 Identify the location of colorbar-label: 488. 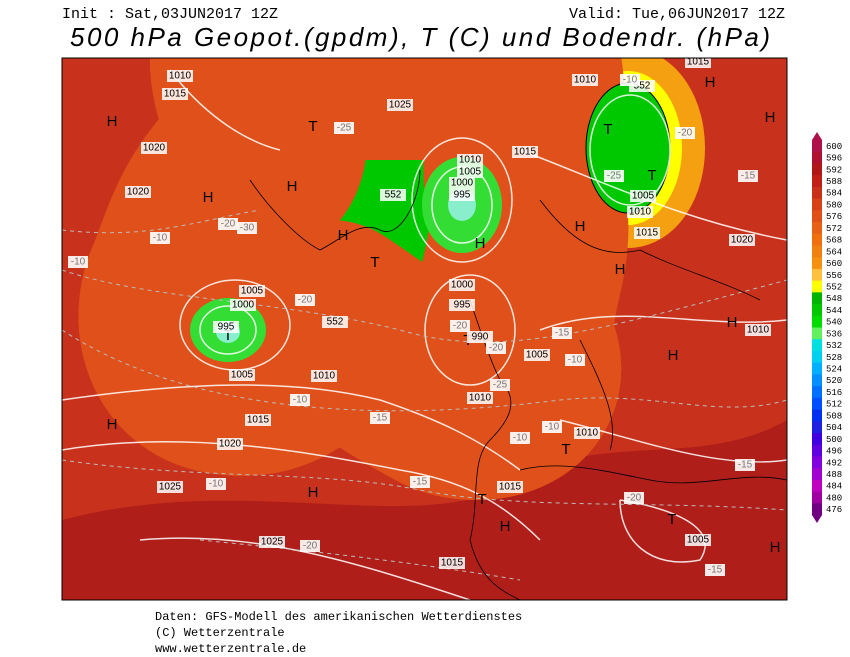
(834, 475).